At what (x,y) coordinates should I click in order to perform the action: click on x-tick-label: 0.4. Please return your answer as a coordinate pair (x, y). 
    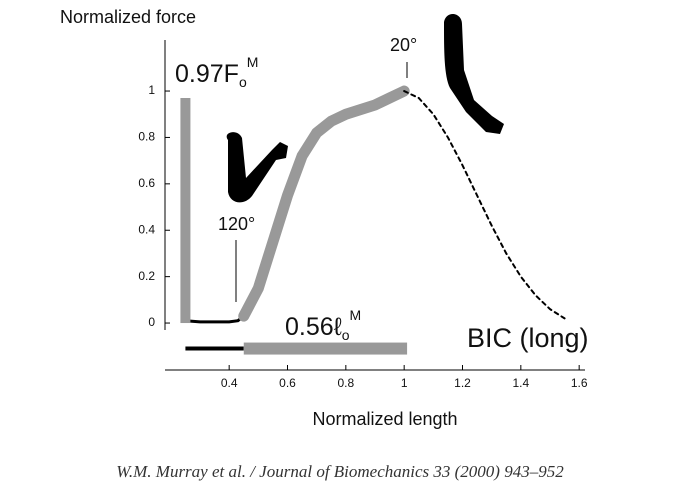
    Looking at the image, I should click on (229, 383).